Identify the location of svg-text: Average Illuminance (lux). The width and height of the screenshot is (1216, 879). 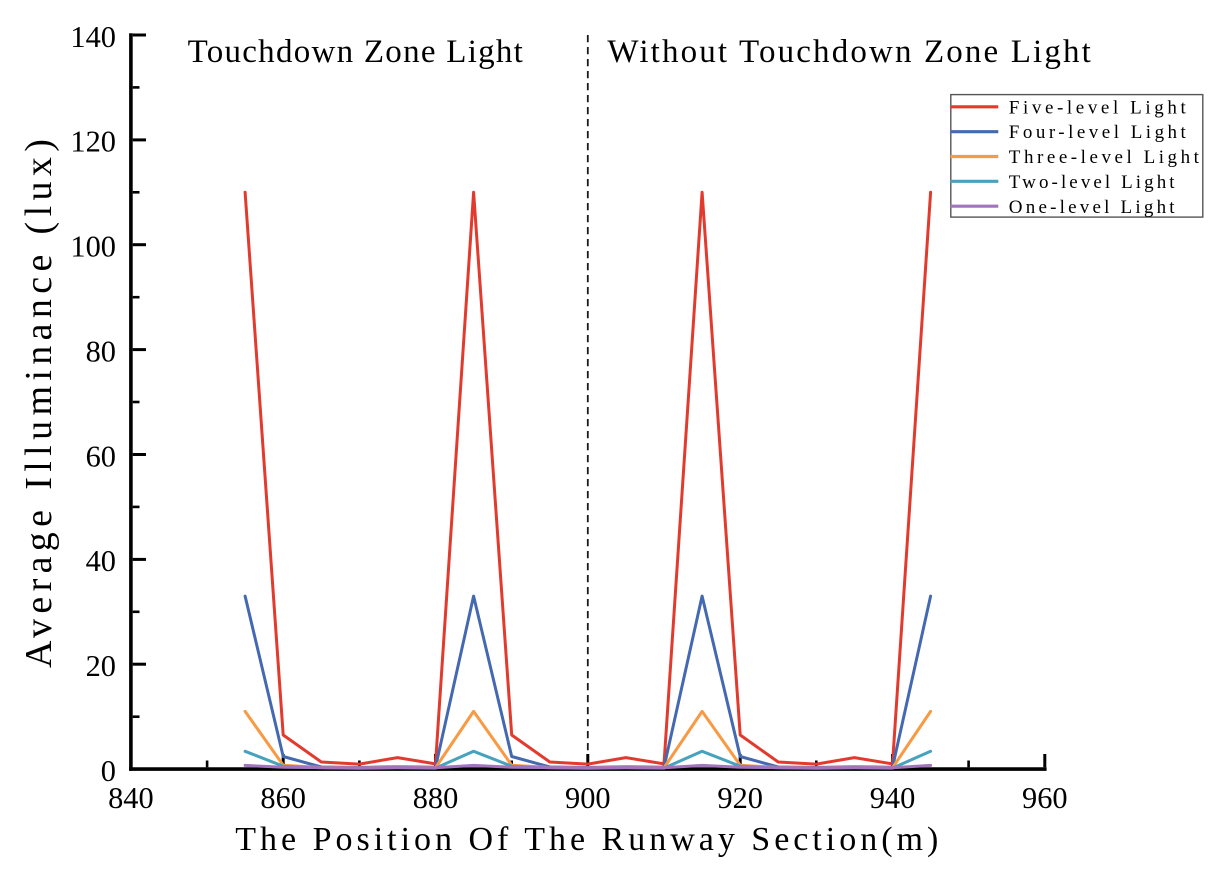
(39, 401).